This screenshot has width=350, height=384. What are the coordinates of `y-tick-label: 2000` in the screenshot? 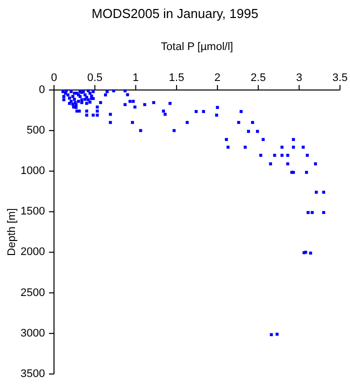 It's located at (32, 252).